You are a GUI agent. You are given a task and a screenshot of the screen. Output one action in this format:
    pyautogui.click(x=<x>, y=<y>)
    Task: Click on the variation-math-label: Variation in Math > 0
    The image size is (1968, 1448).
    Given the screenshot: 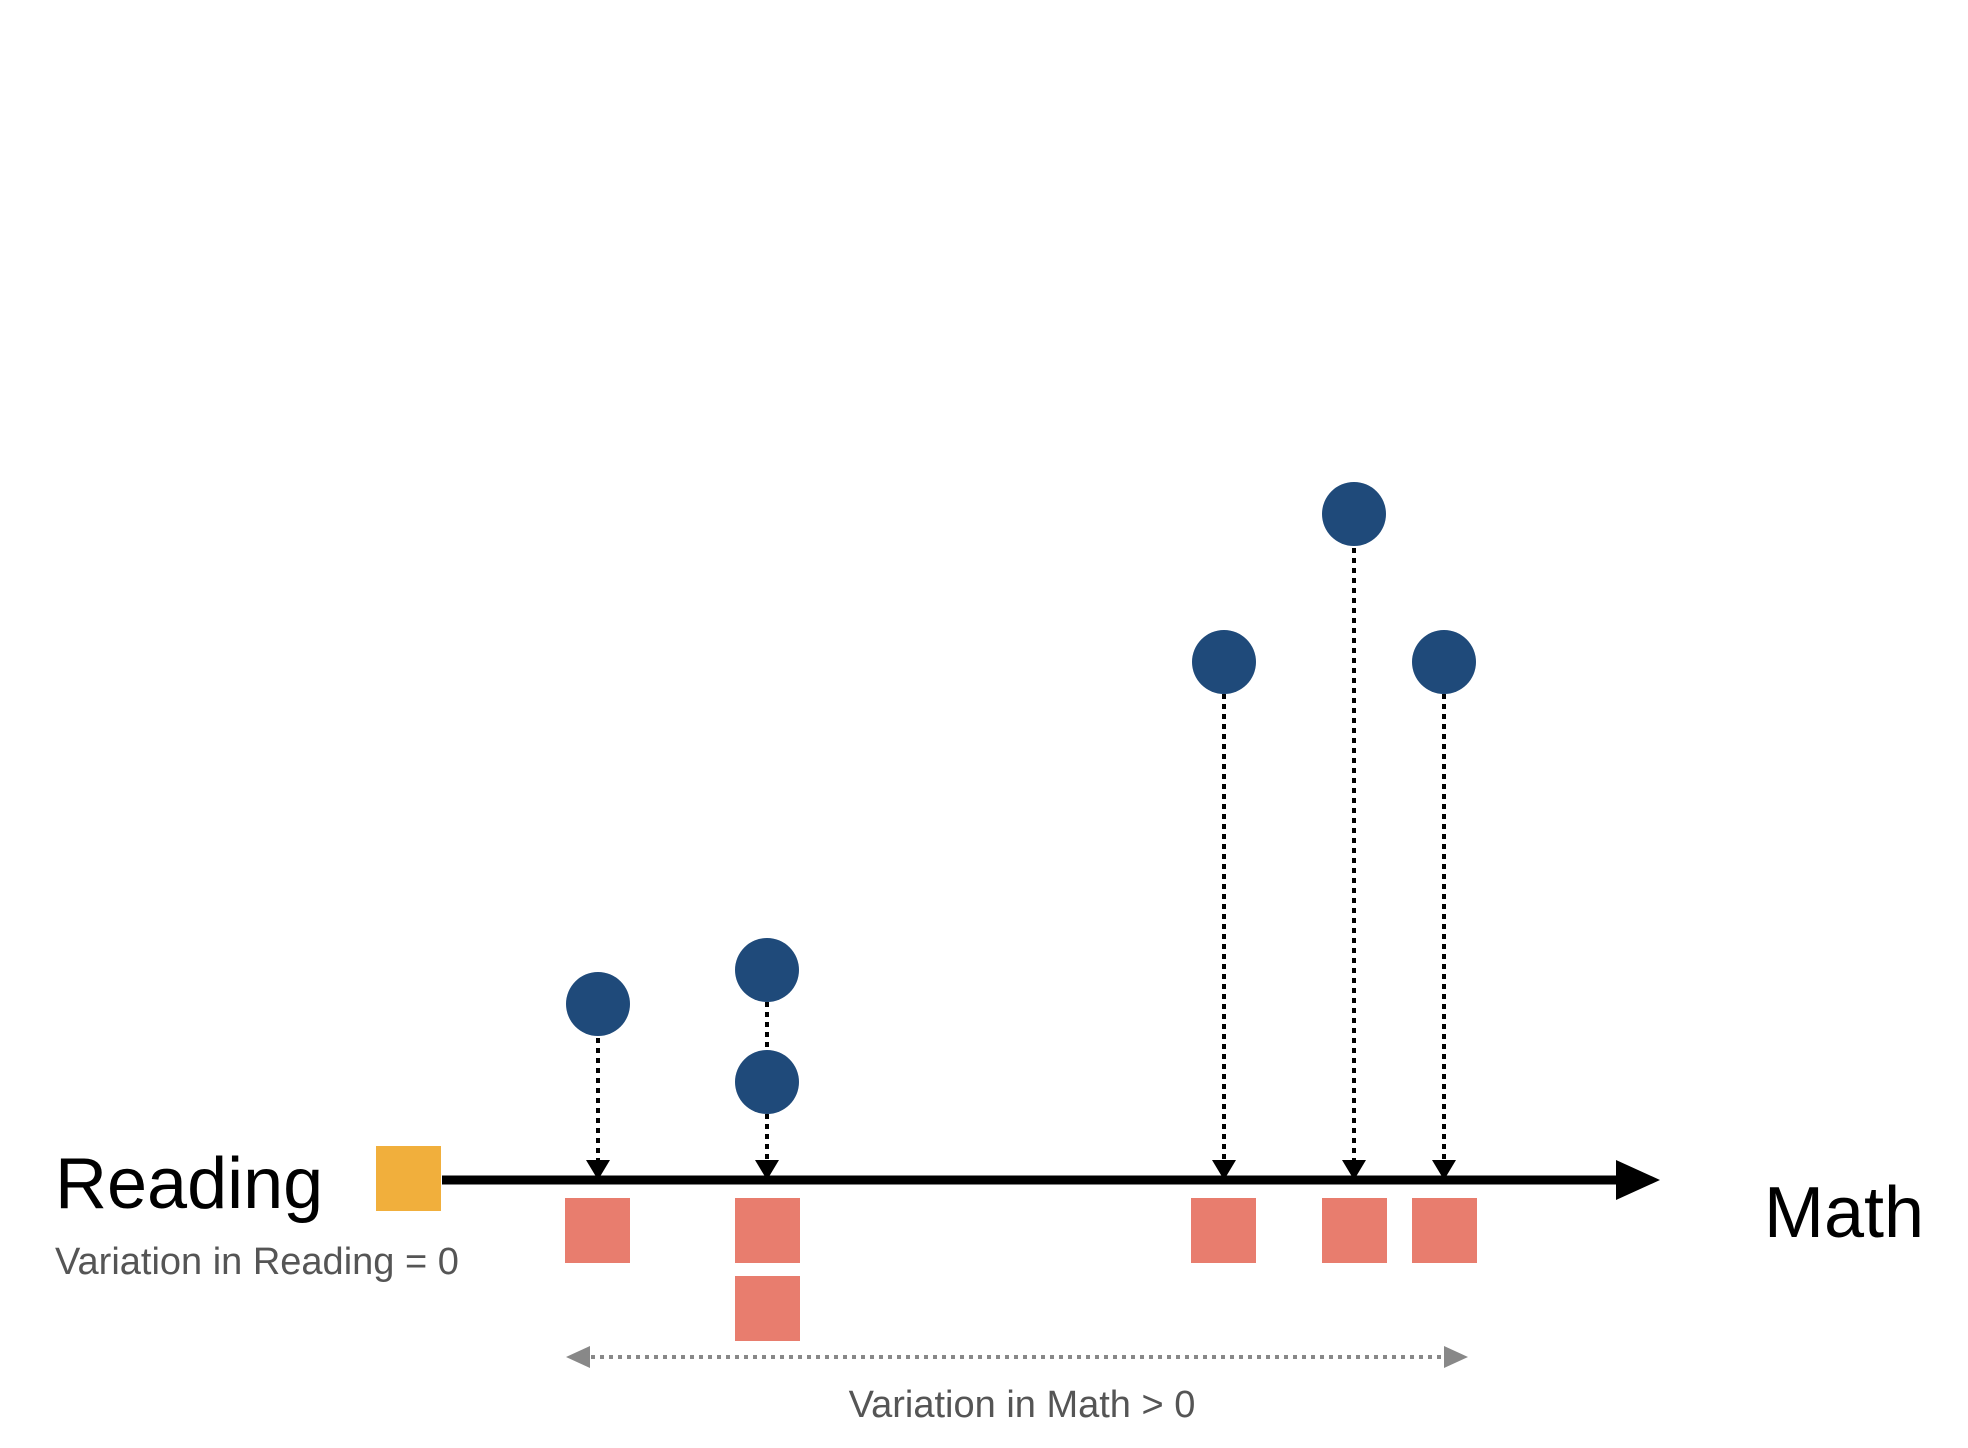 What is the action you would take?
    pyautogui.click(x=1022, y=1405)
    